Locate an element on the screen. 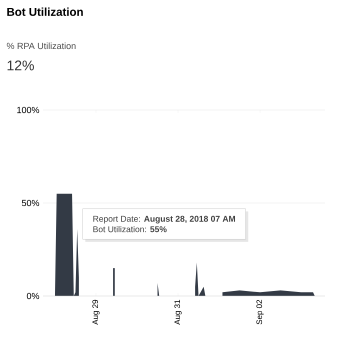 The width and height of the screenshot is (337, 357). annotation: Bot Utilization: 55% is located at coordinates (130, 229).